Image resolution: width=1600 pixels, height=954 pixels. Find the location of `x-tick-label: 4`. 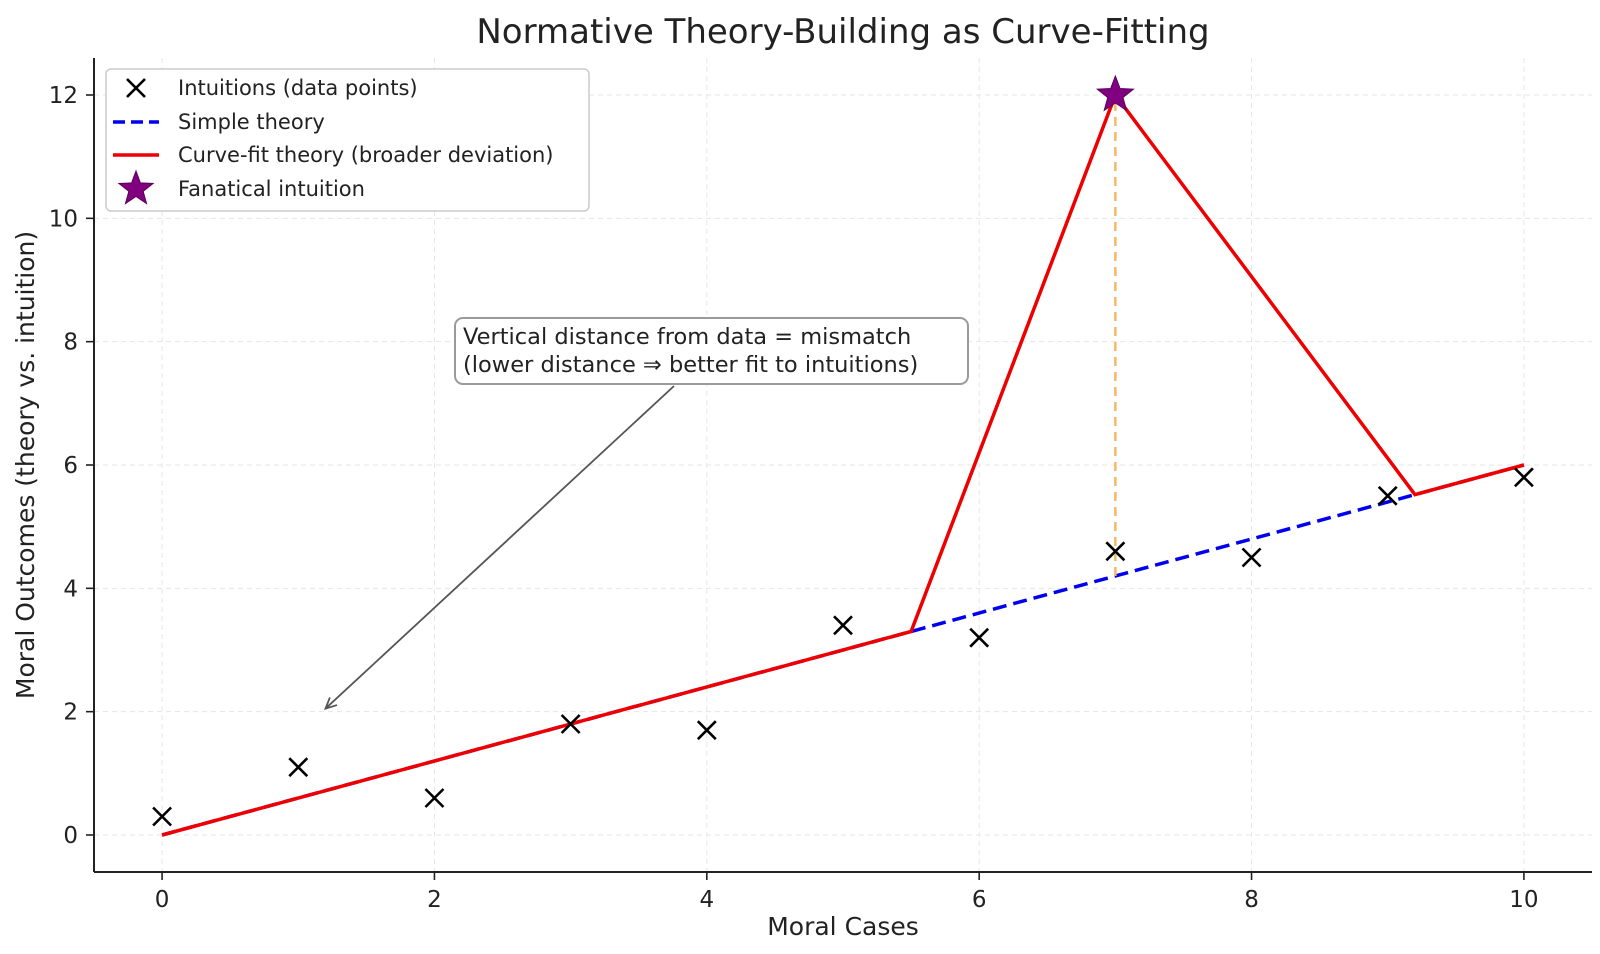

x-tick-label: 4 is located at coordinates (706, 900).